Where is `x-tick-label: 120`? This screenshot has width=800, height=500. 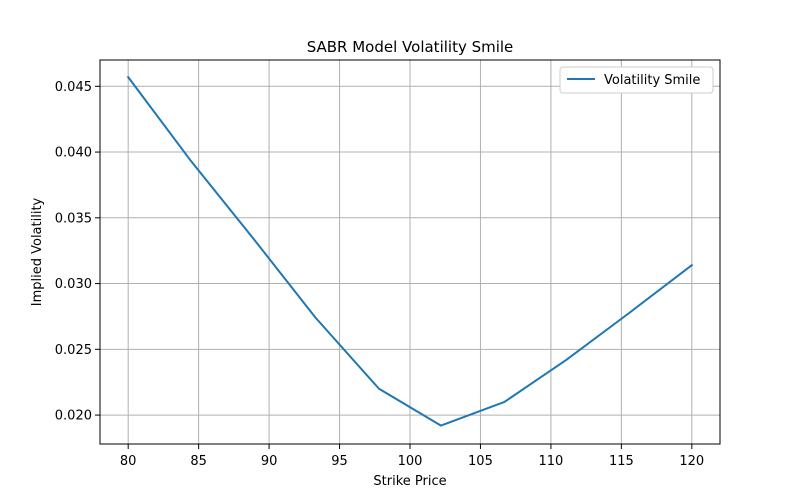
x-tick-label: 120 is located at coordinates (691, 461).